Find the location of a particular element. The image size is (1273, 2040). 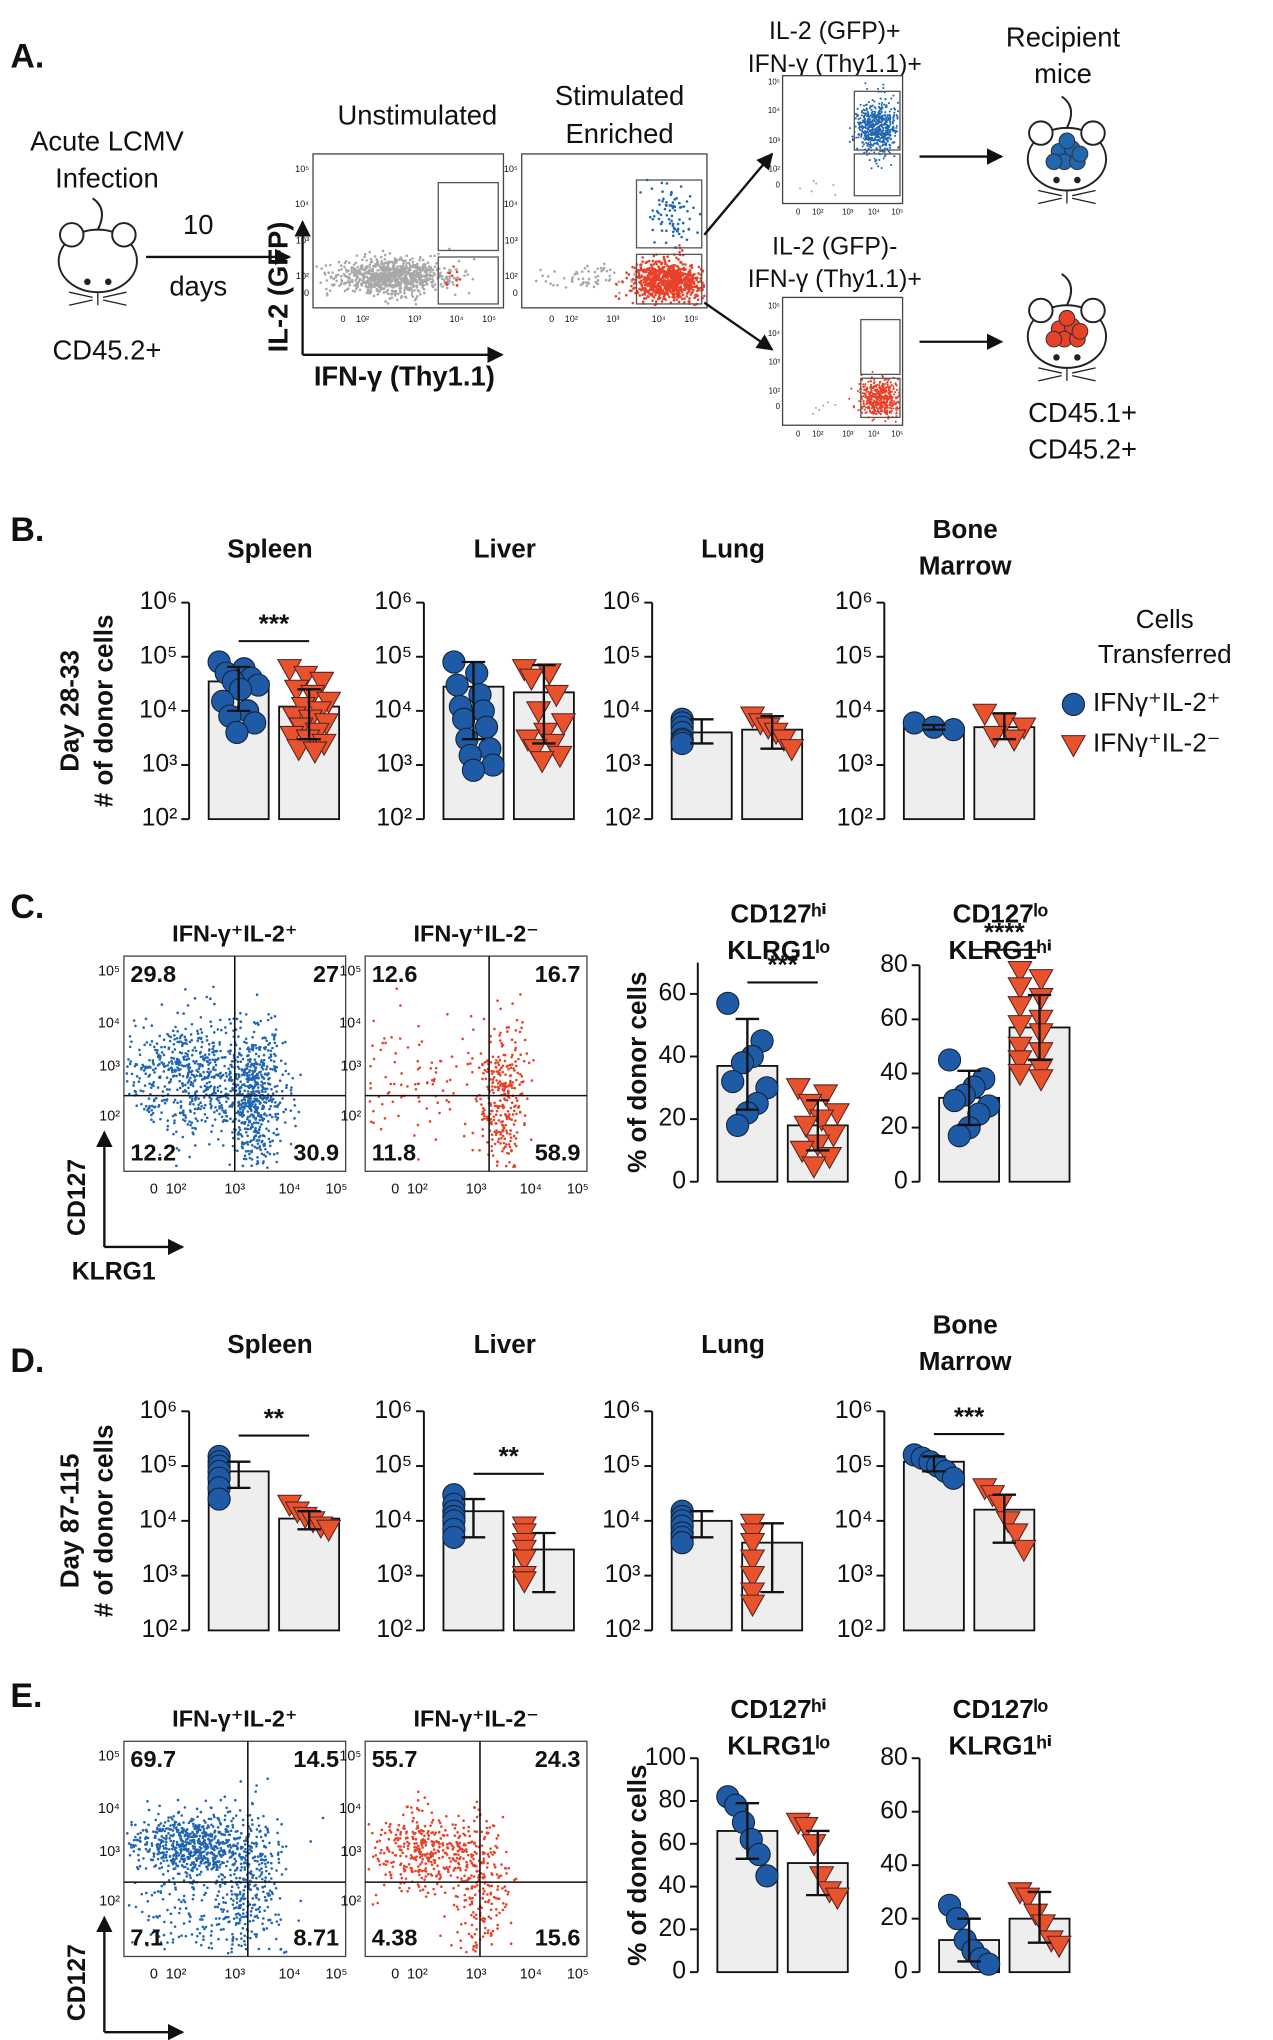

flow-tick-label: 10² is located at coordinates (351, 1116).